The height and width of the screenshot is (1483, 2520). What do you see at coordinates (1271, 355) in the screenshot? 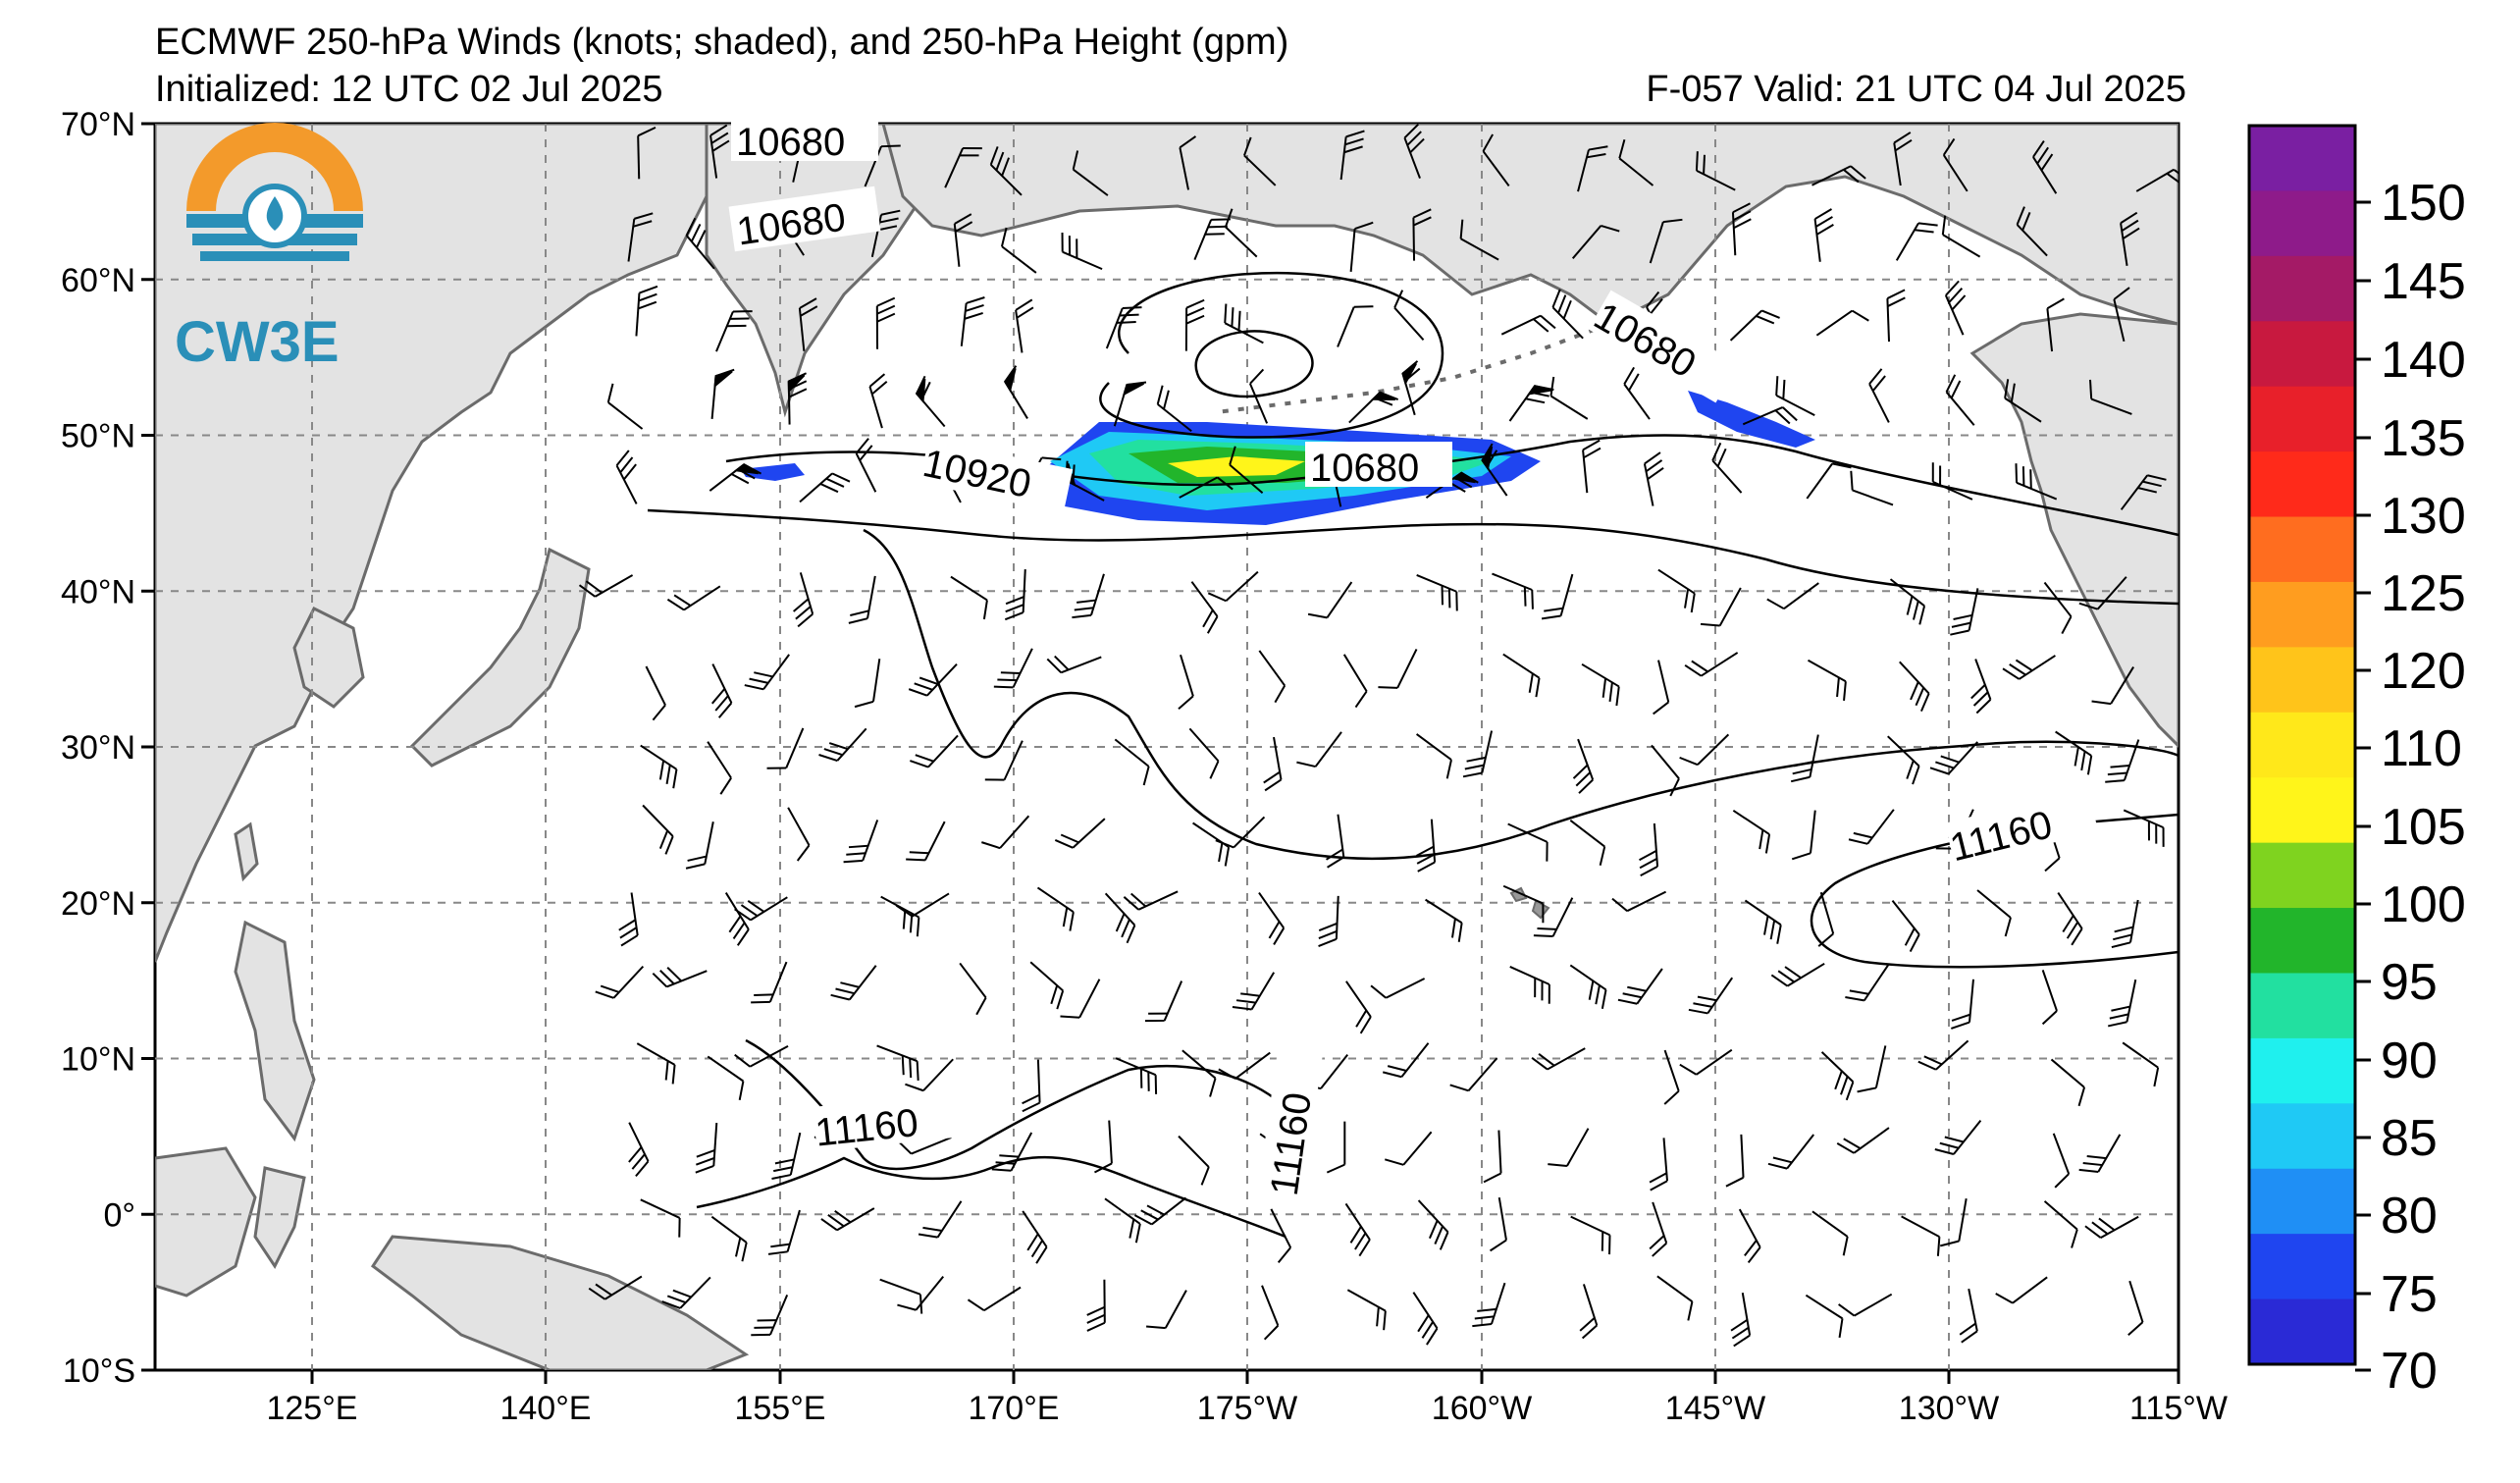
I see `contour-10680-low` at bounding box center [1271, 355].